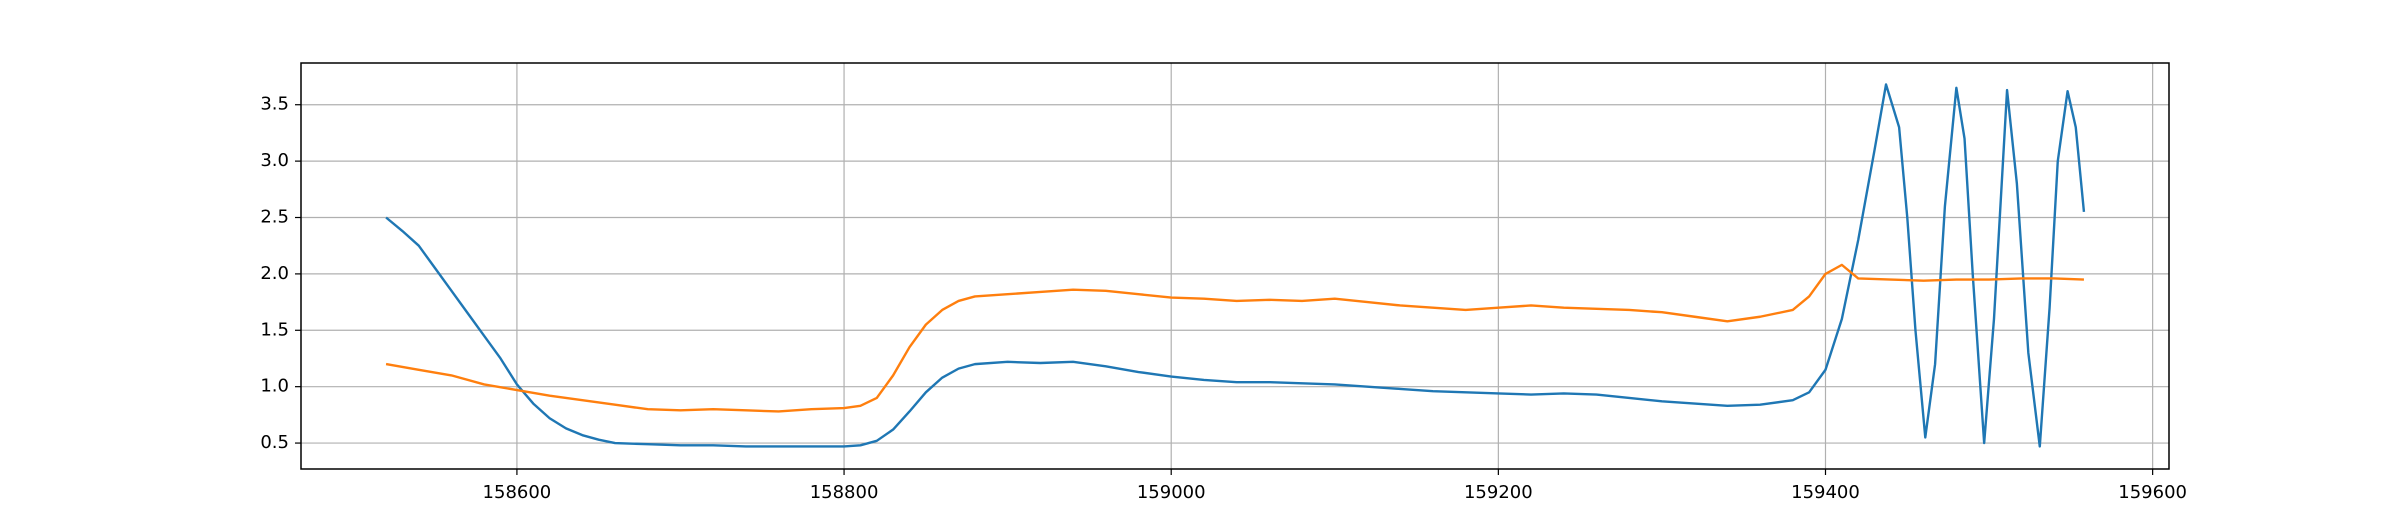 This screenshot has width=2400, height=525. What do you see at coordinates (274, 104) in the screenshot?
I see `y-tick-label: 3.5` at bounding box center [274, 104].